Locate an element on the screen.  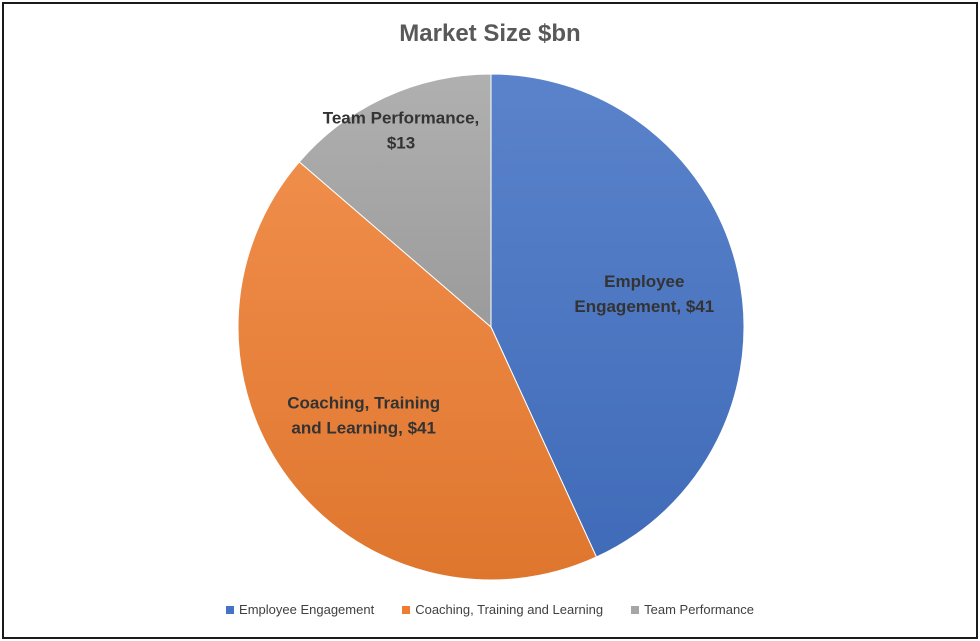
legend-item-employee-engagement: Employee Engagement is located at coordinates (300, 609).